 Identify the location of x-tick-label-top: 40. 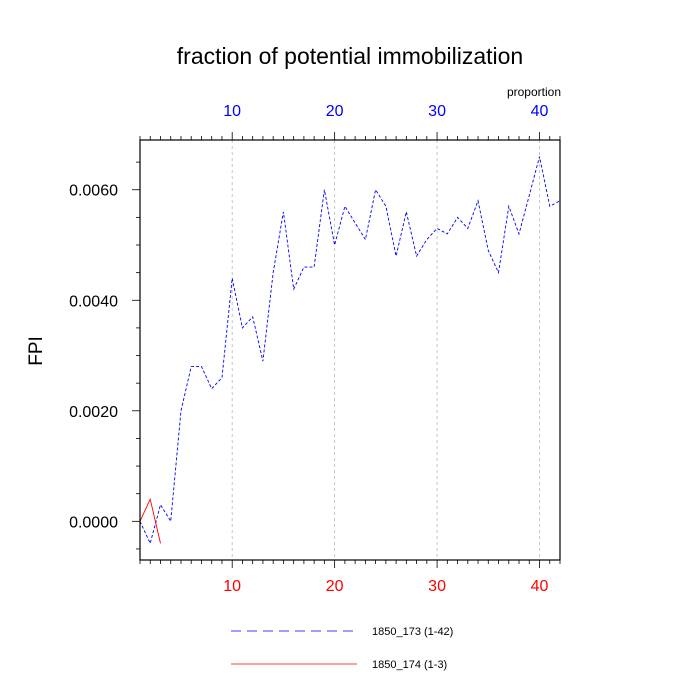
(540, 111).